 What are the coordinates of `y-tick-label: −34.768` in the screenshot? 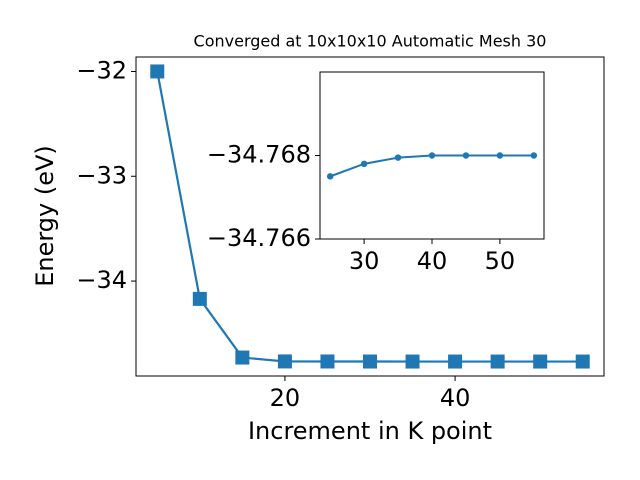 It's located at (259, 155).